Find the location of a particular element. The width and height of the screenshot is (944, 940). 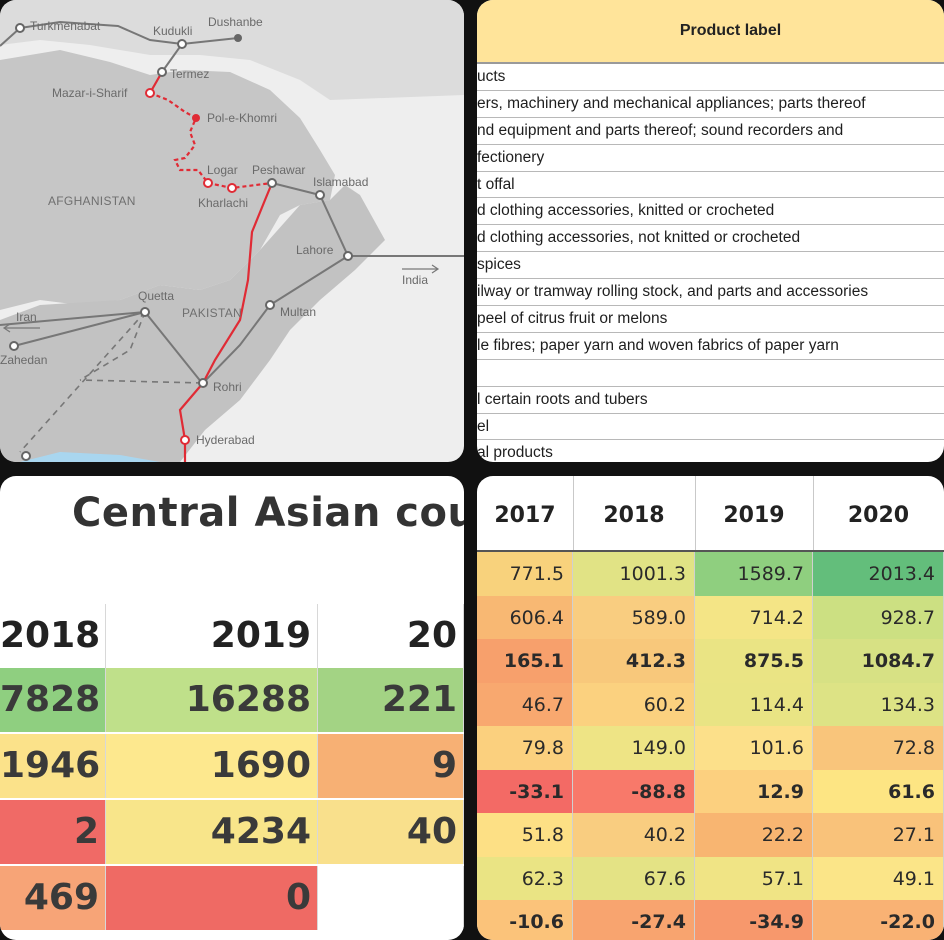

city-label-peshawar: Peshawar is located at coordinates (278, 170).